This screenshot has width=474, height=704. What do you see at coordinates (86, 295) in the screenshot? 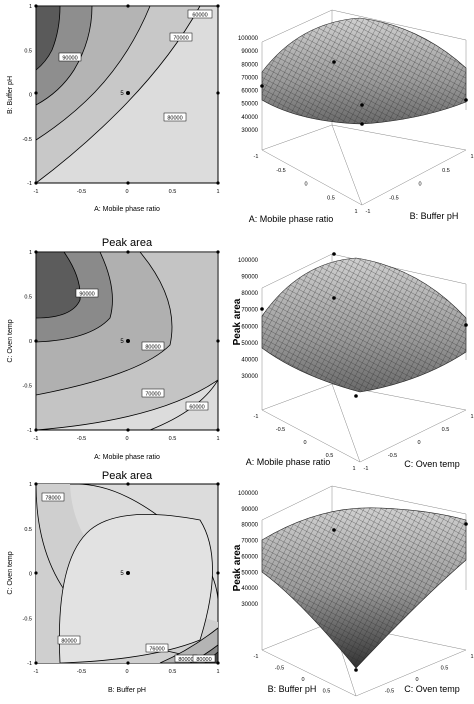
I see `contour-label: 90000` at bounding box center [86, 295].